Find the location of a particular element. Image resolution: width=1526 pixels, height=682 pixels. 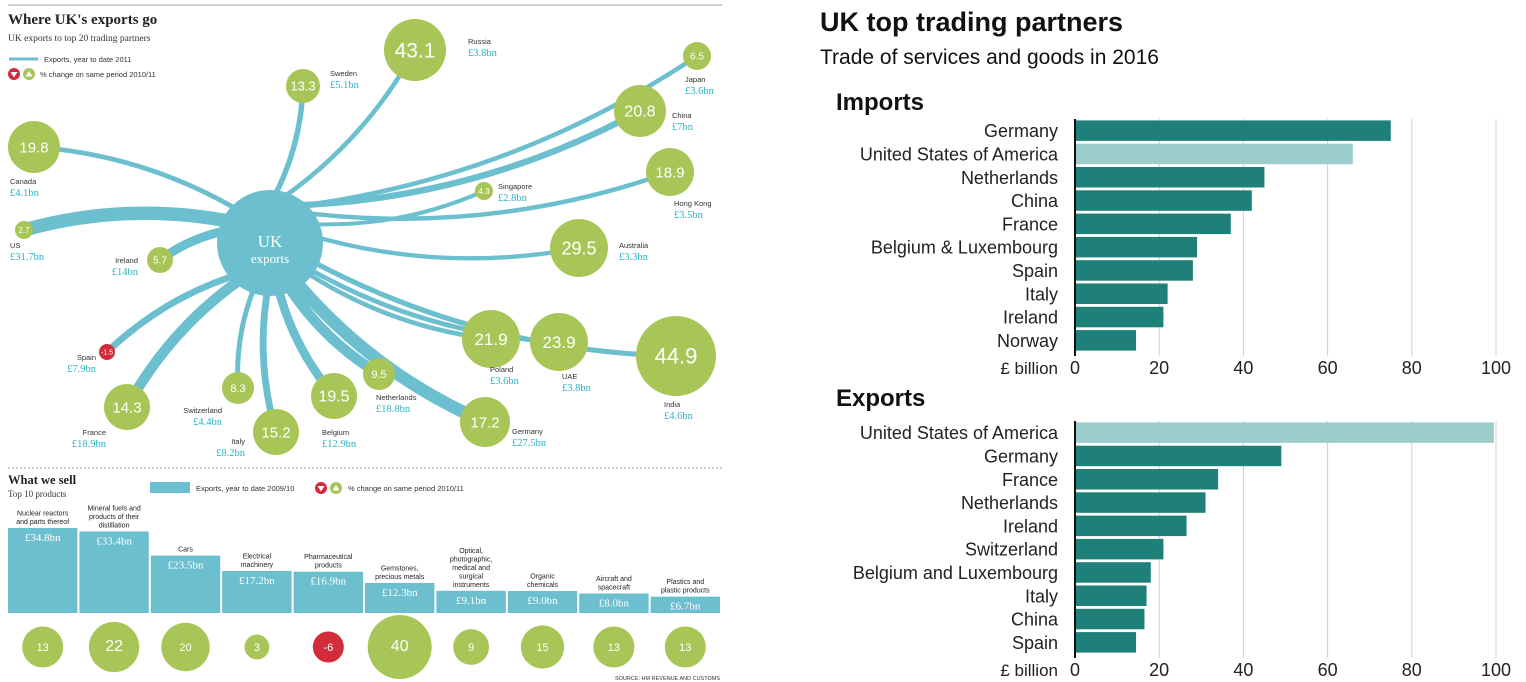

partner-value-india: £4.6bn is located at coordinates (679, 416).